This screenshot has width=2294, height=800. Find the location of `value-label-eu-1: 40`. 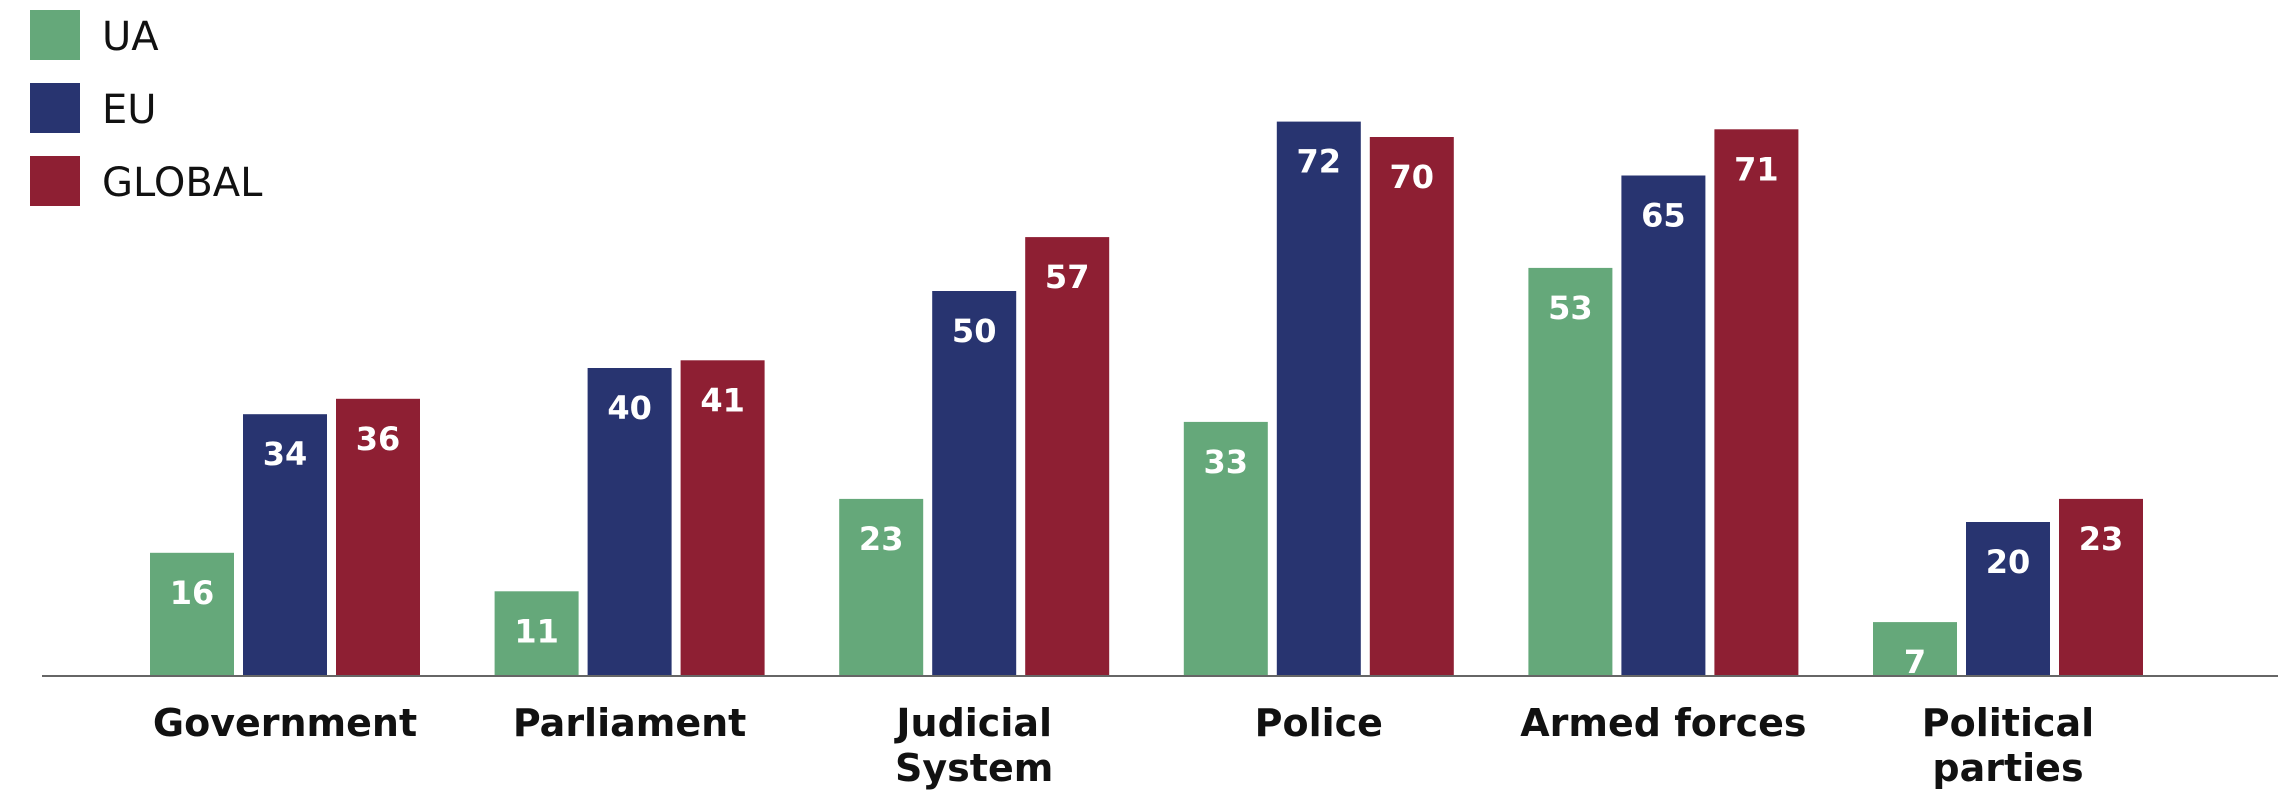

value-label-eu-1: 40 is located at coordinates (629, 408).